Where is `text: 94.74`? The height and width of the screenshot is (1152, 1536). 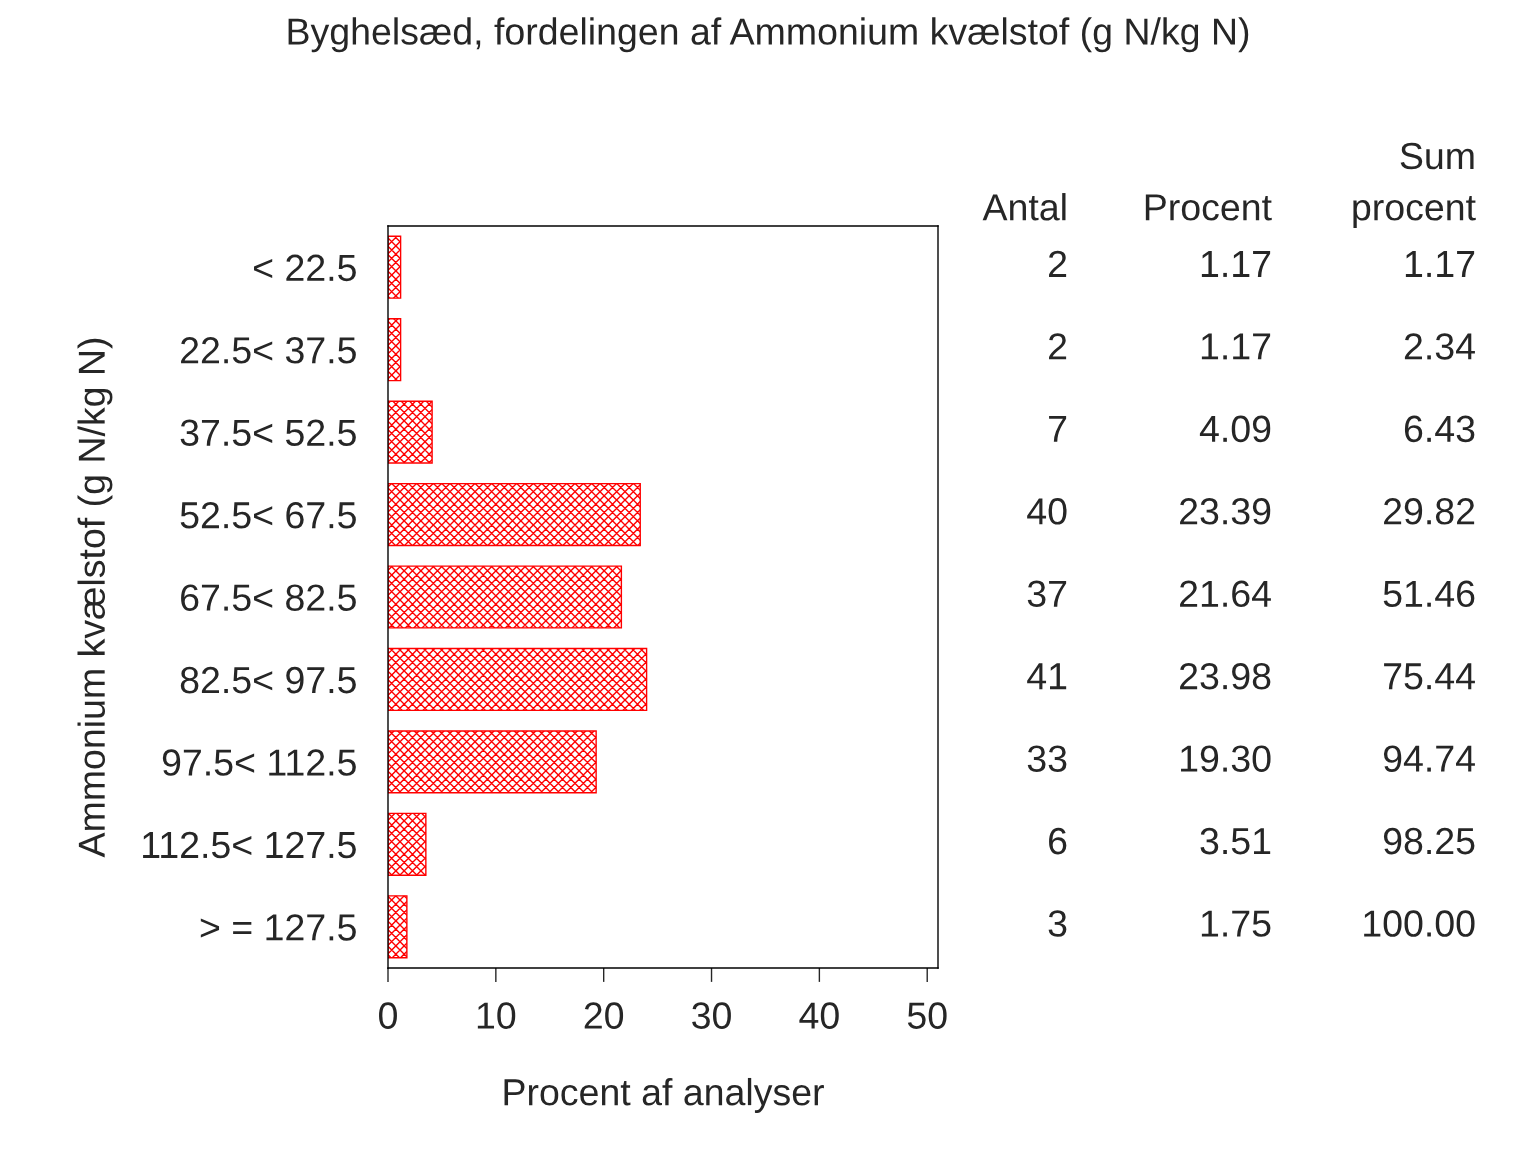
text: 94.74 is located at coordinates (1429, 758).